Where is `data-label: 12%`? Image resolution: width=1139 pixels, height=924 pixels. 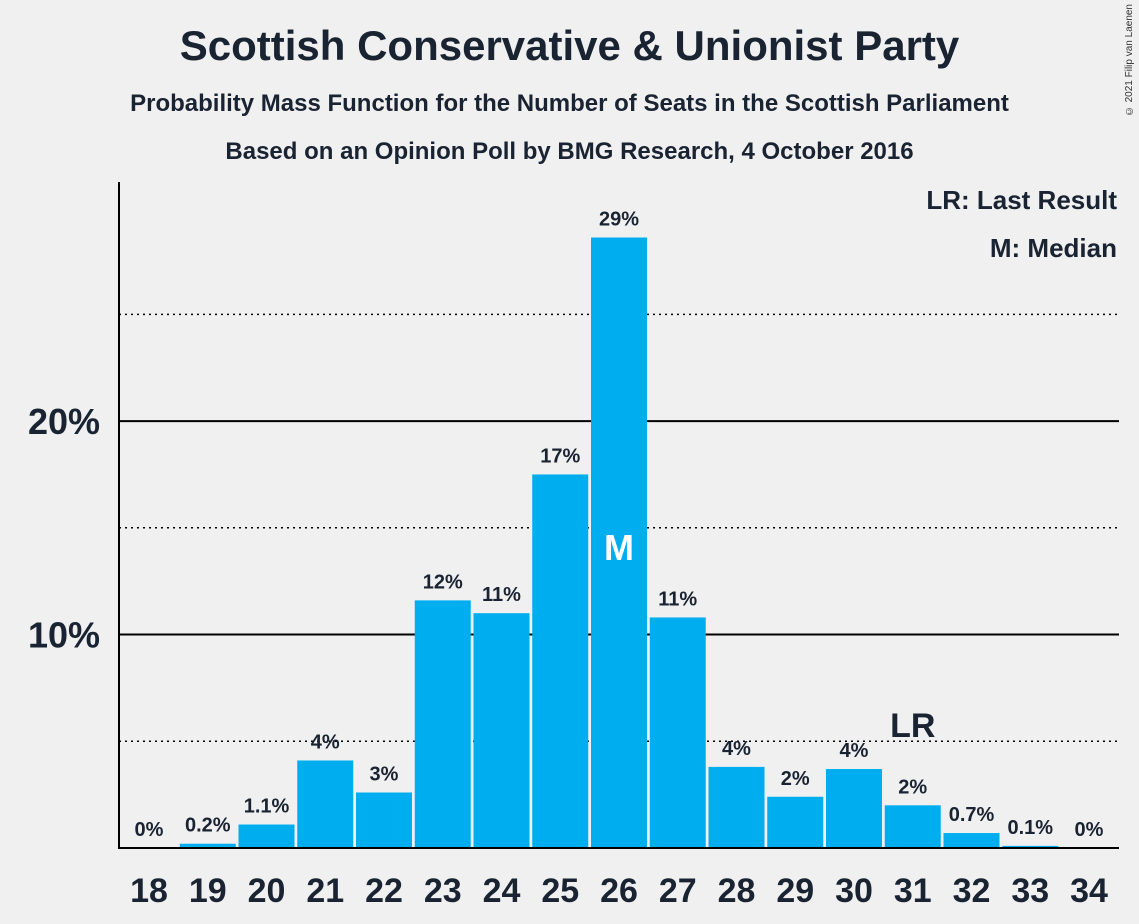 data-label: 12% is located at coordinates (443, 582).